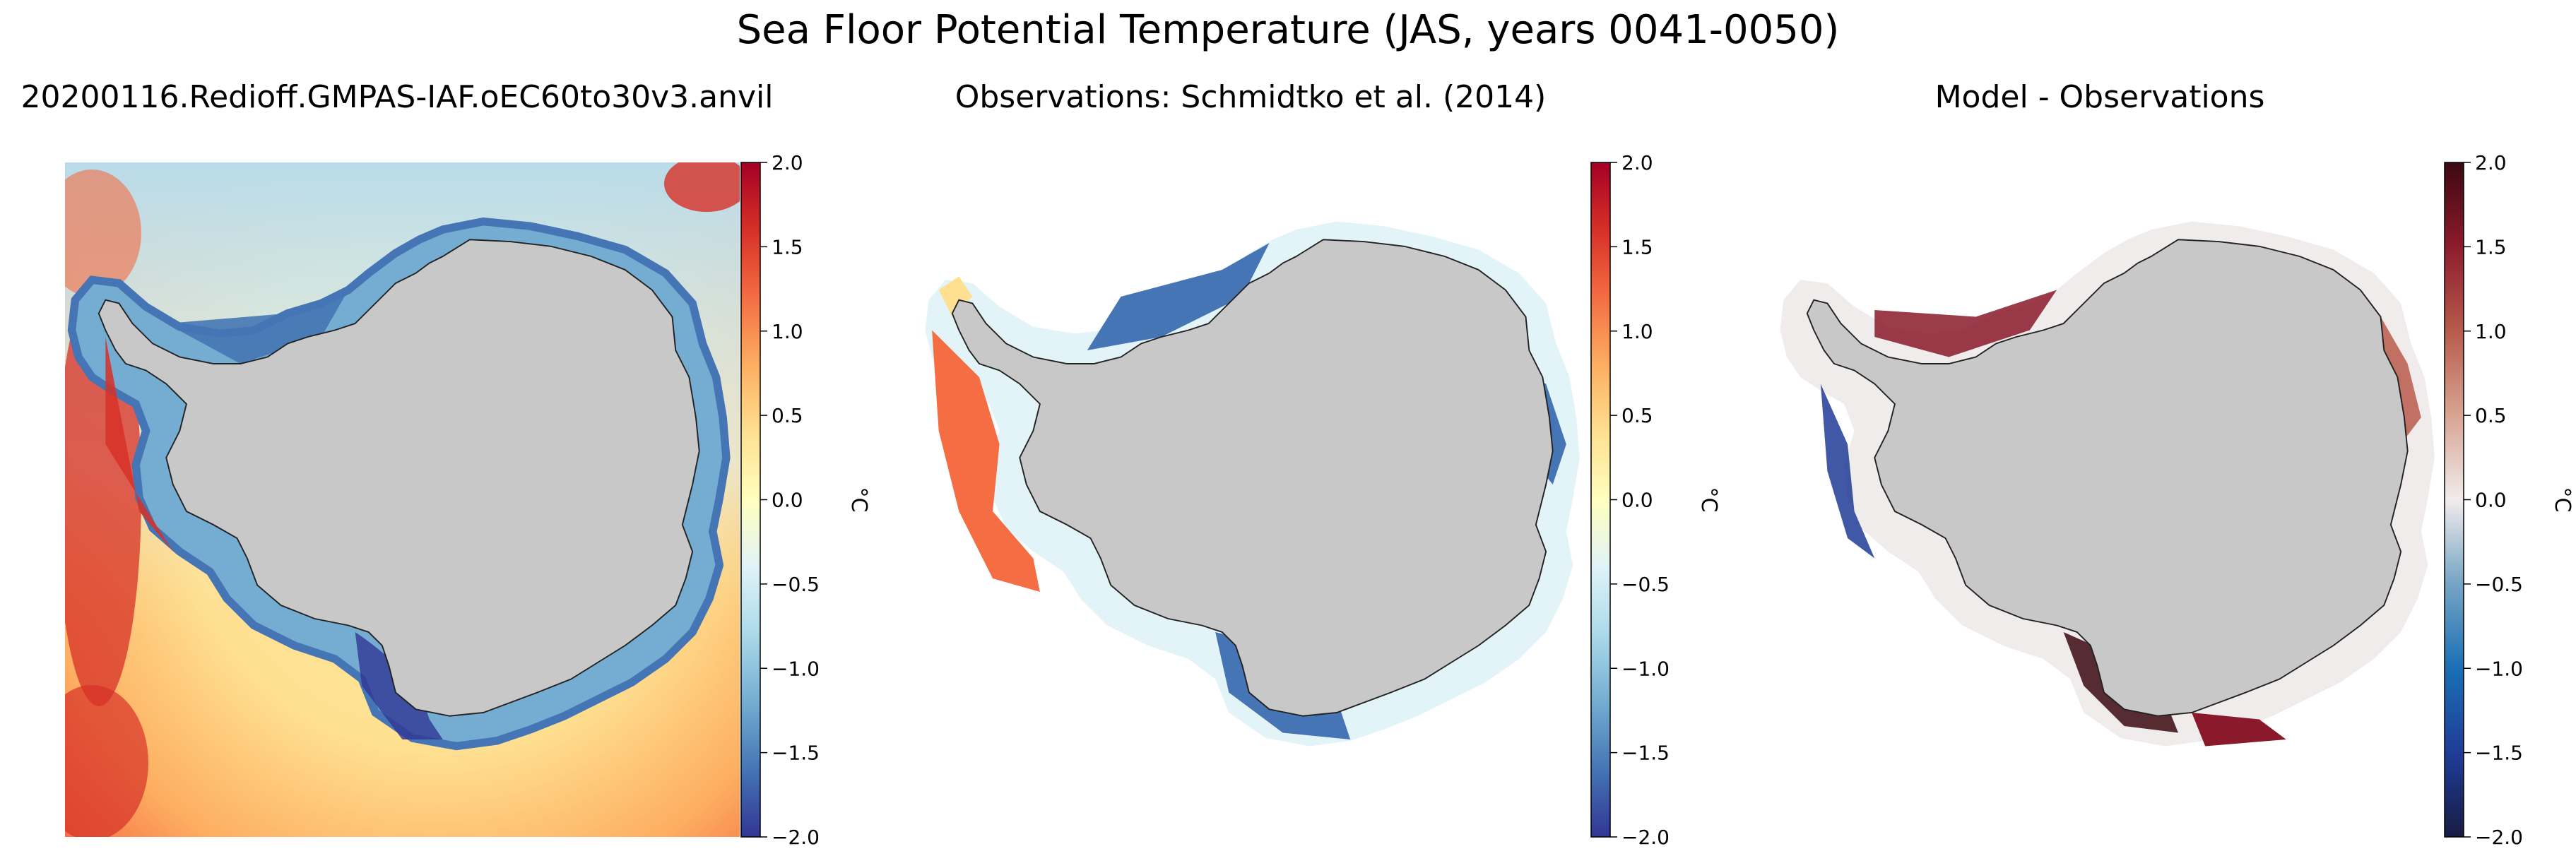  I want to click on colorbar-difference: 2.0 1.5 1.0 0.5 0.0 −0.5 −1.0 −1.5 −2.0 °C, so click(2509, 500).